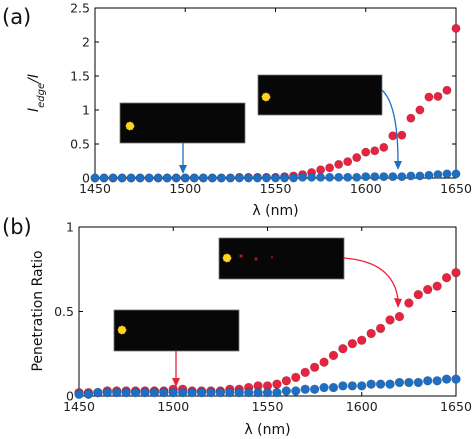  What do you see at coordinates (456, 406) in the screenshot?
I see `x-tick-label: 1650` at bounding box center [456, 406].